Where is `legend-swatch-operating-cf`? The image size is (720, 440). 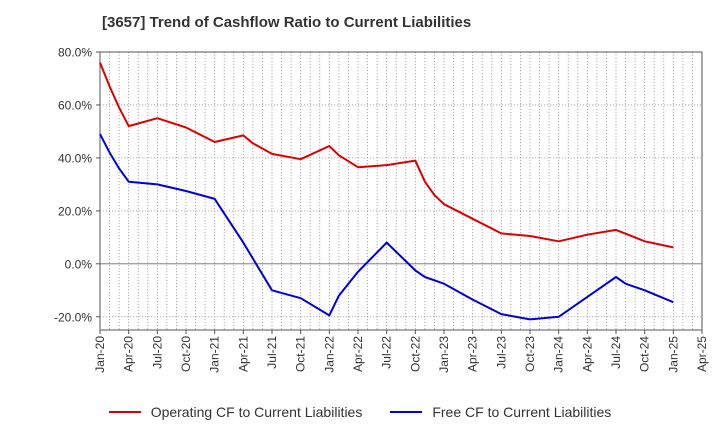
legend-swatch-operating-cf is located at coordinates (124, 412).